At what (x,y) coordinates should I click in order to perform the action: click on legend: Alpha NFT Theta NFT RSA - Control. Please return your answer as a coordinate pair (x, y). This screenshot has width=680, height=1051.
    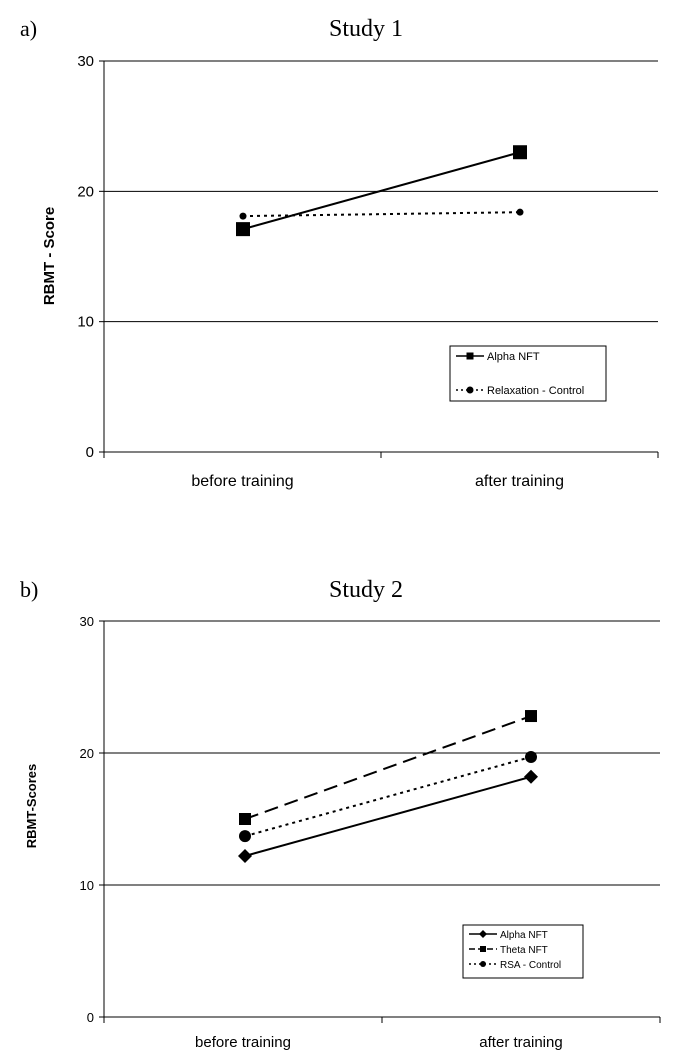
    Looking at the image, I should click on (523, 951).